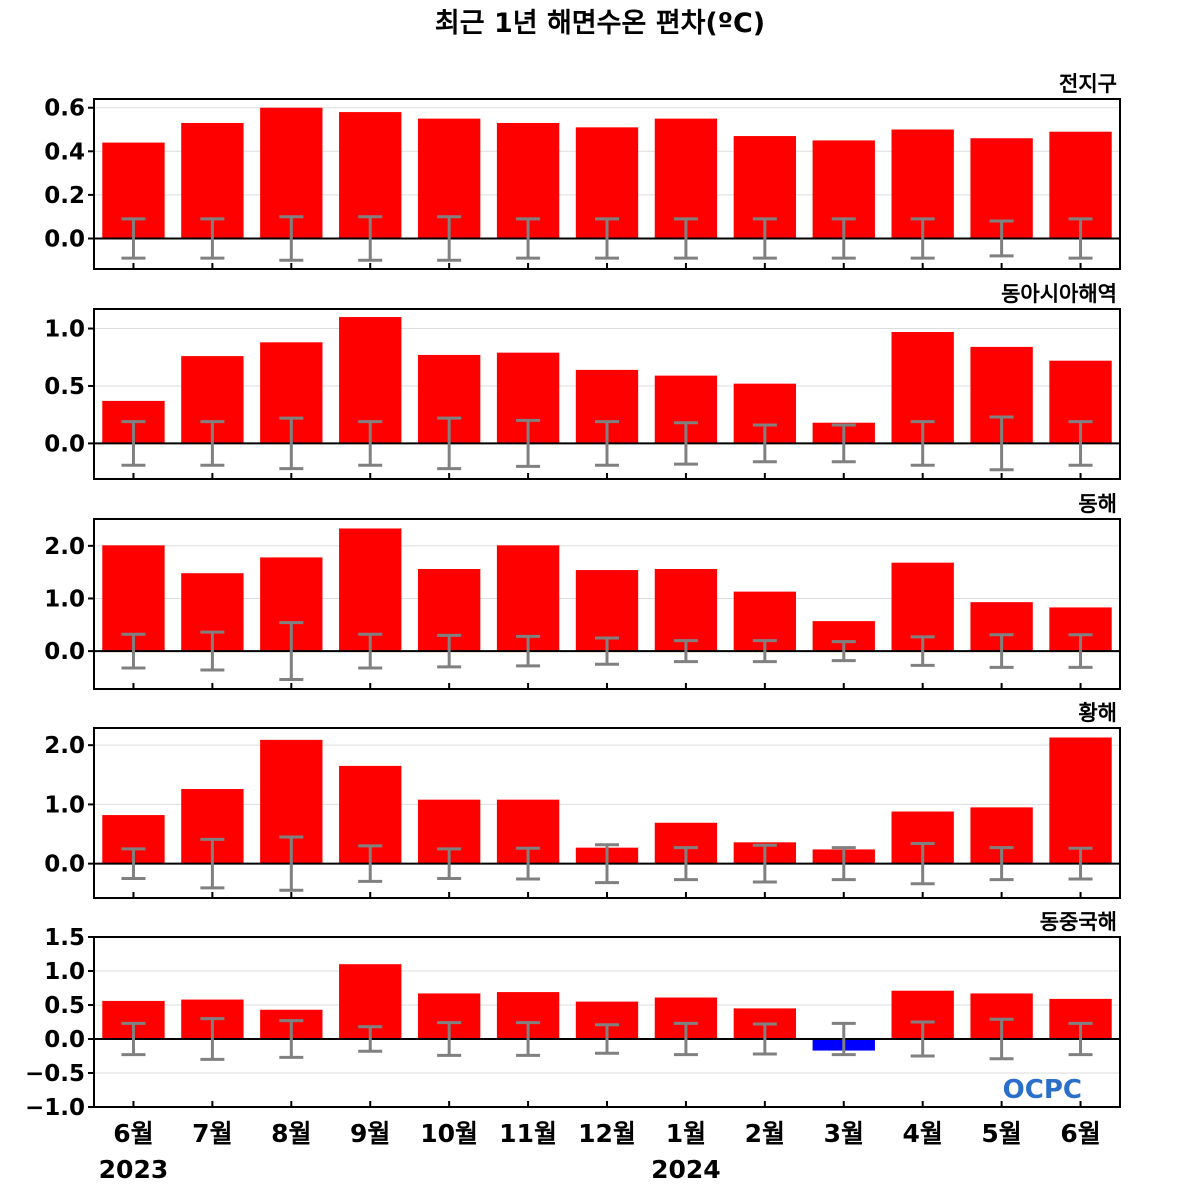  I want to click on year-label: 2023, so click(134, 1169).